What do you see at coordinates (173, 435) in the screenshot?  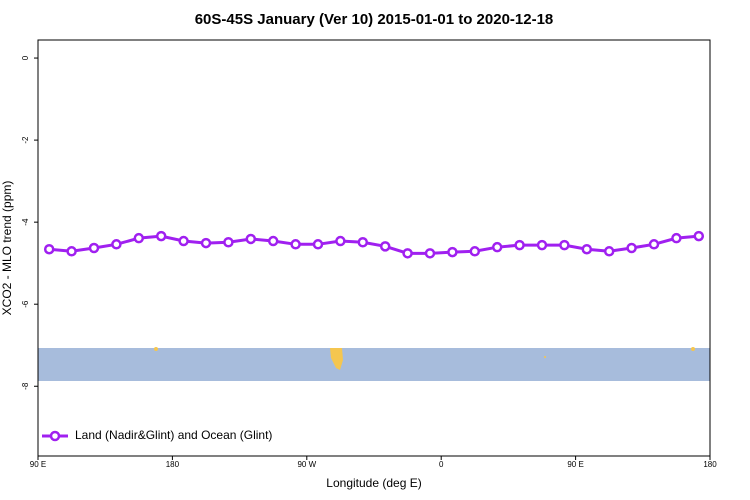 I see `legend-label: Land (Nadir&Glint) and Ocean (Glint)` at bounding box center [173, 435].